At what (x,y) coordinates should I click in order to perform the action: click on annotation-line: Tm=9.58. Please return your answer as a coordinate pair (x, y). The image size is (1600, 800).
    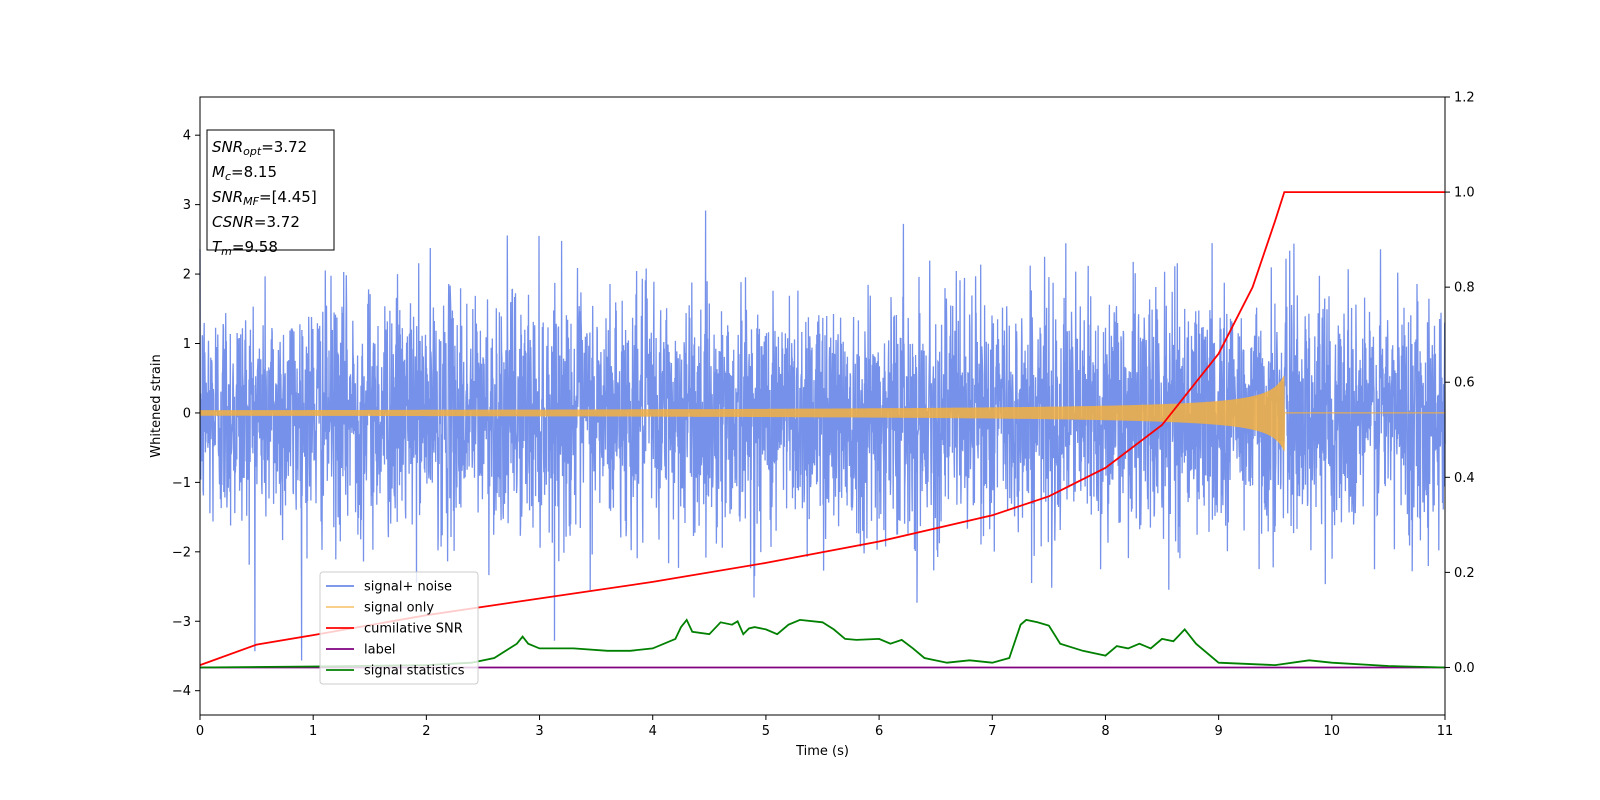
    Looking at the image, I should click on (245, 248).